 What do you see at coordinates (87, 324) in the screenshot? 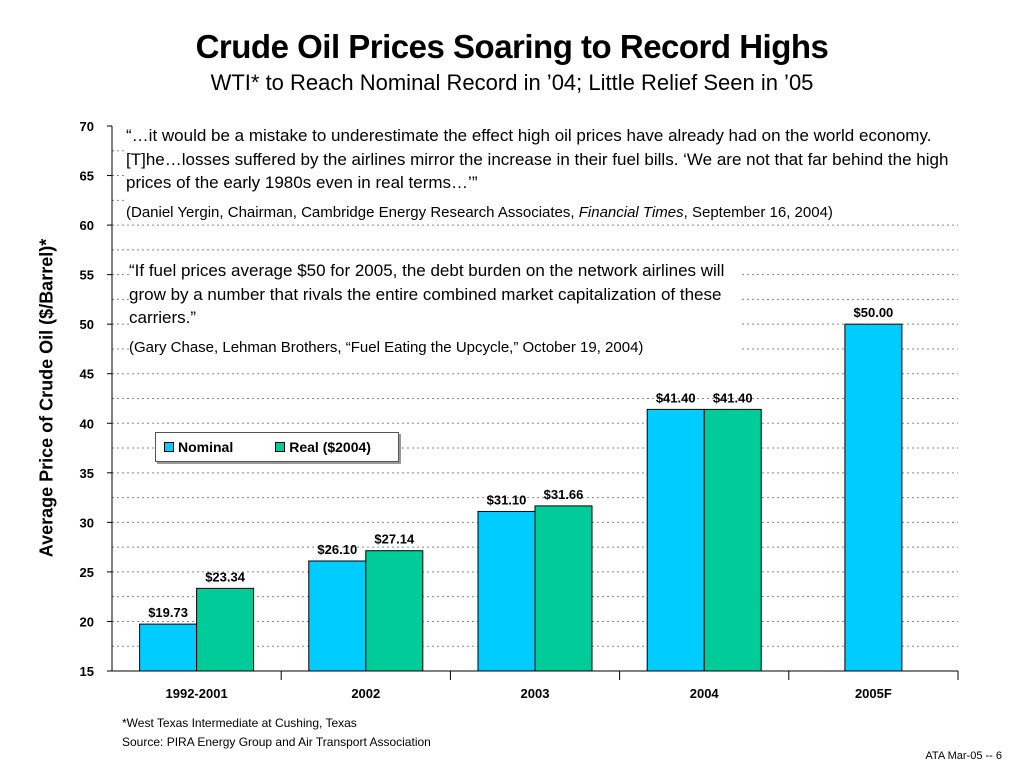
I see `y-tick-label: 50` at bounding box center [87, 324].